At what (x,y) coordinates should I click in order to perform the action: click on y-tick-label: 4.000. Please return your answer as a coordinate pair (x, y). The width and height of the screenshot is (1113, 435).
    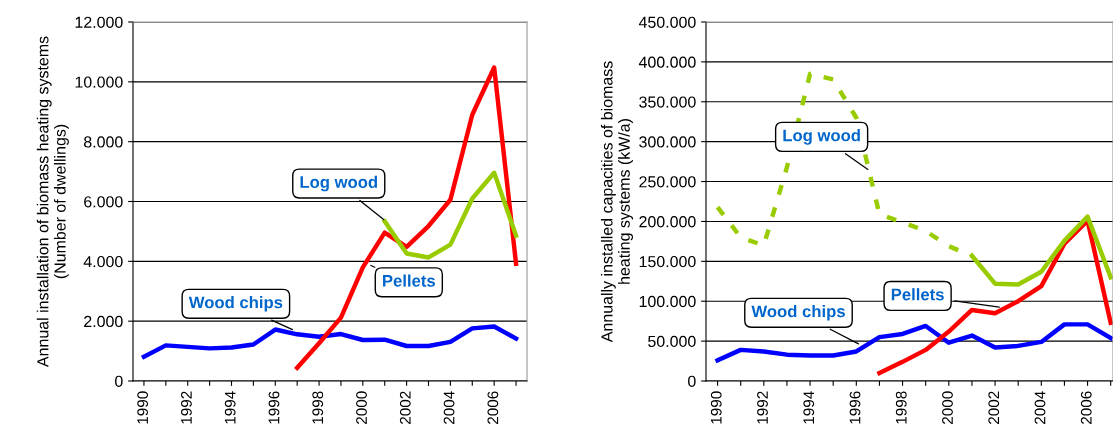
    Looking at the image, I should click on (103, 261).